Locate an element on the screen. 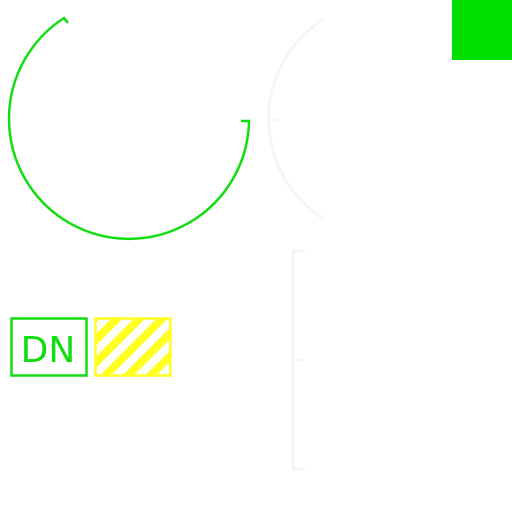 The height and width of the screenshot is (512, 512). striped-yellow-border is located at coordinates (133, 347).